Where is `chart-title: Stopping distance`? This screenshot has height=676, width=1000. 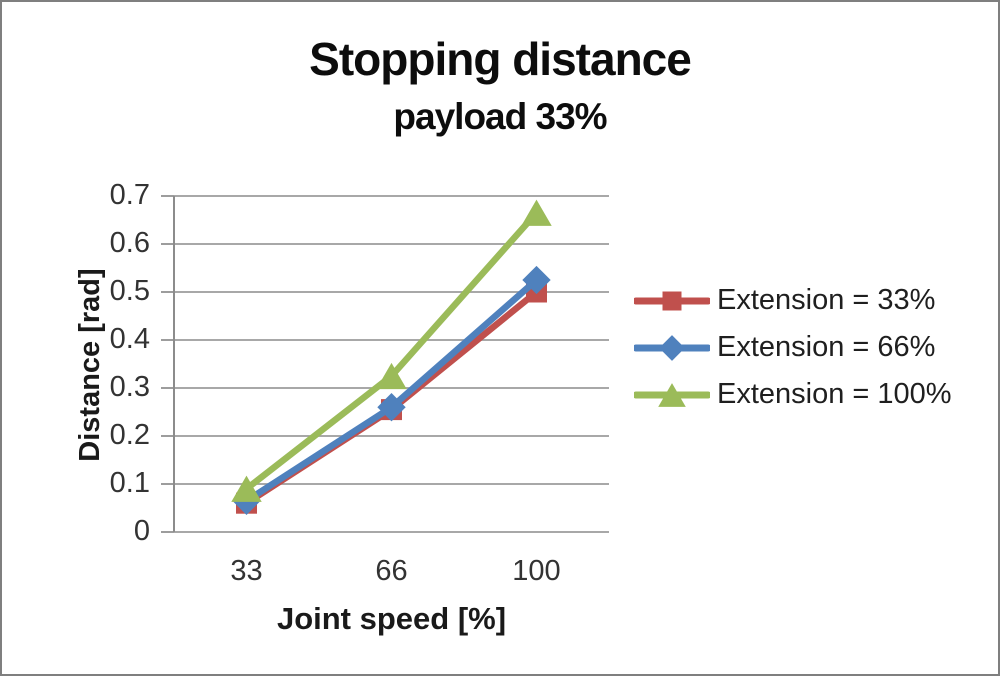
chart-title: Stopping distance is located at coordinates (500, 59).